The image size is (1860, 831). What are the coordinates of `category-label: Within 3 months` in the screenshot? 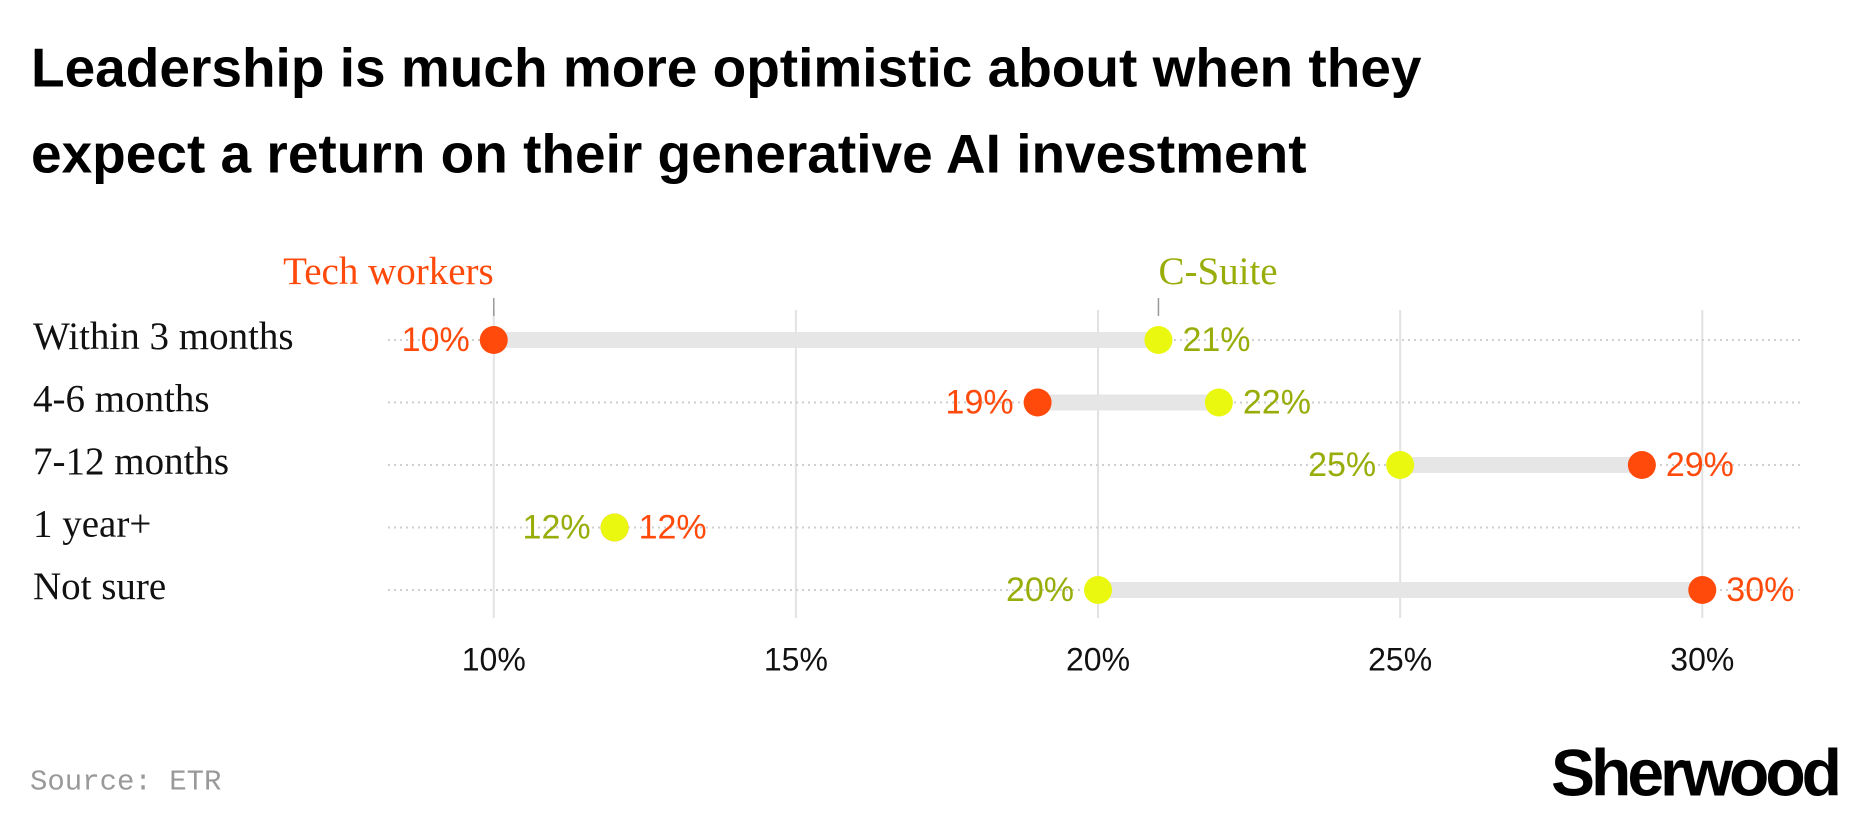 It's located at (163, 336).